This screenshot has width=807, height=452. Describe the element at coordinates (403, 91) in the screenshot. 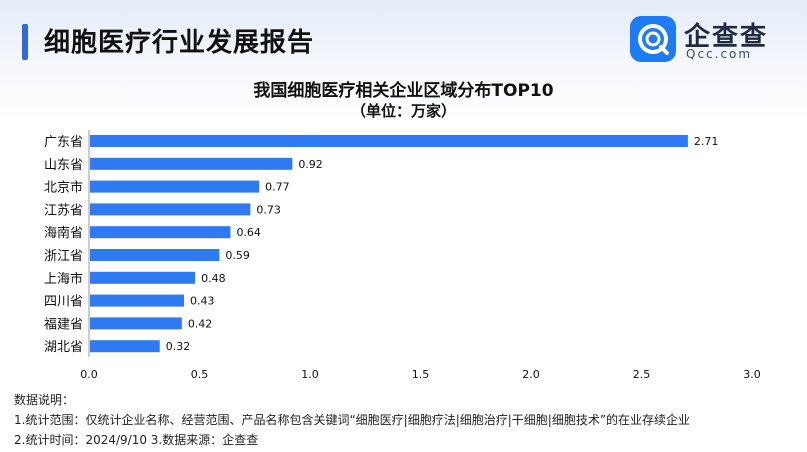

I see `chart-title: 我国细胞医疗相关企业区域分布TOP10` at that location.